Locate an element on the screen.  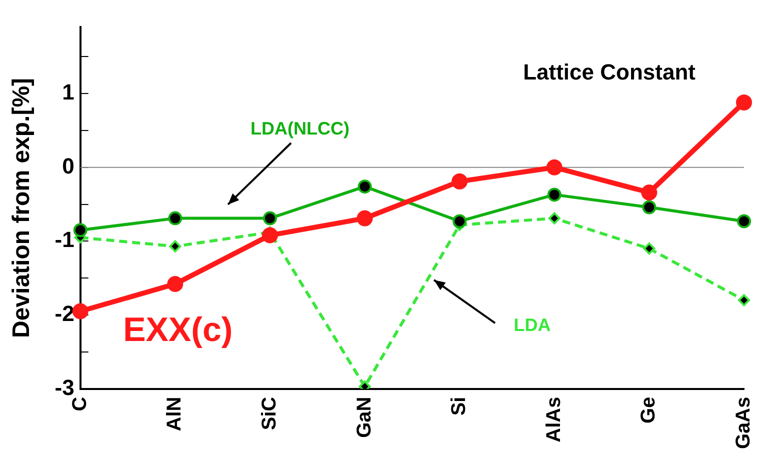
y-tick-label: 0 is located at coordinates (68, 165).